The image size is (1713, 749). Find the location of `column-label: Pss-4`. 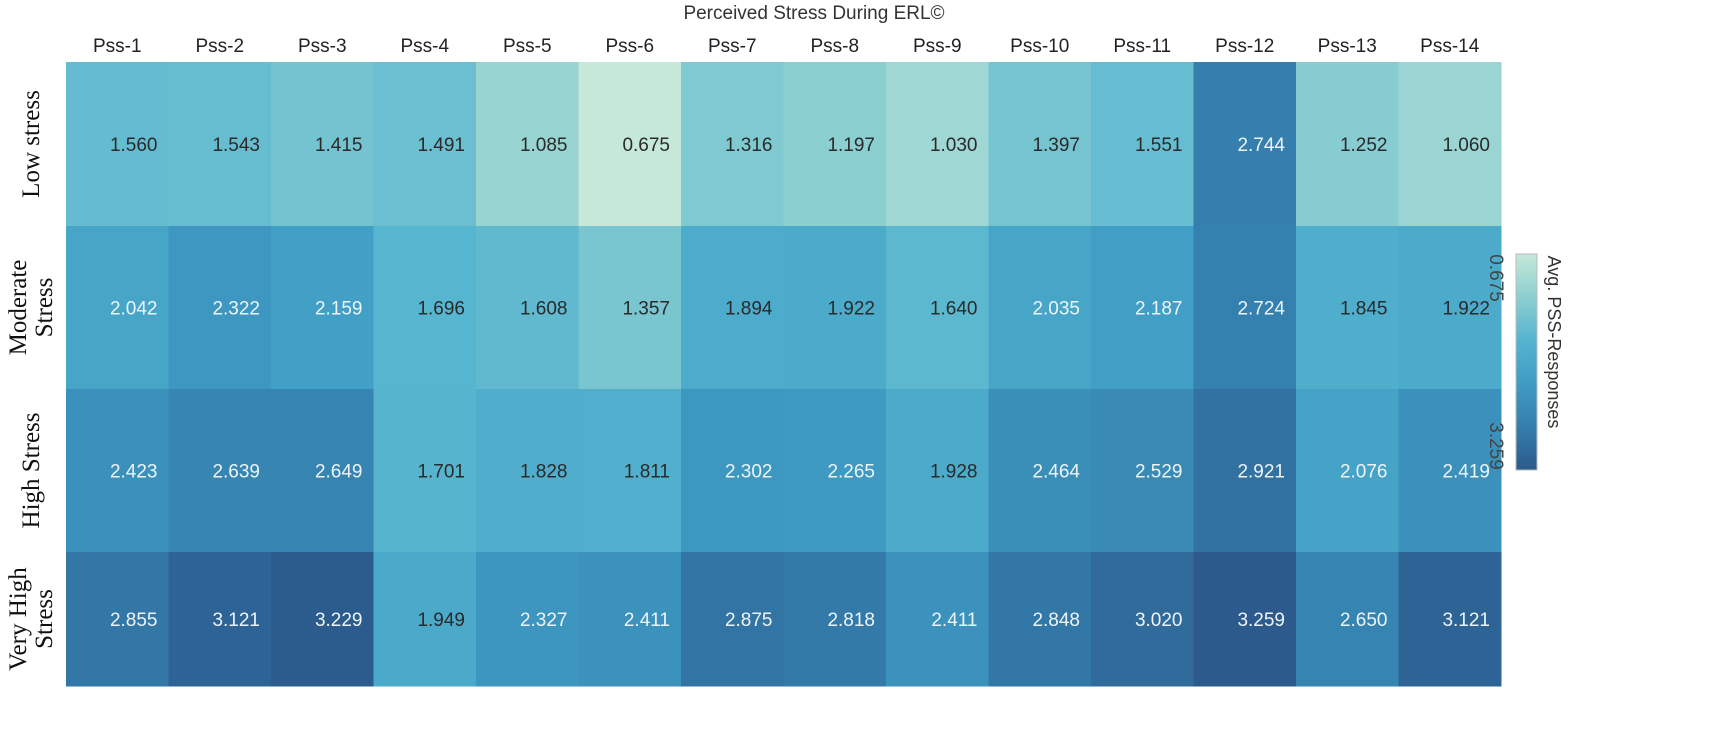

column-label: Pss-4 is located at coordinates (424, 46).